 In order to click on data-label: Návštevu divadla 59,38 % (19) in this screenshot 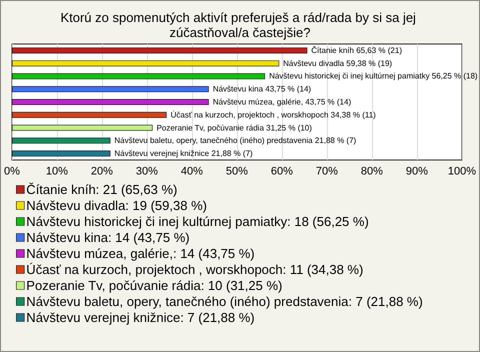, I will do `click(337, 63)`.